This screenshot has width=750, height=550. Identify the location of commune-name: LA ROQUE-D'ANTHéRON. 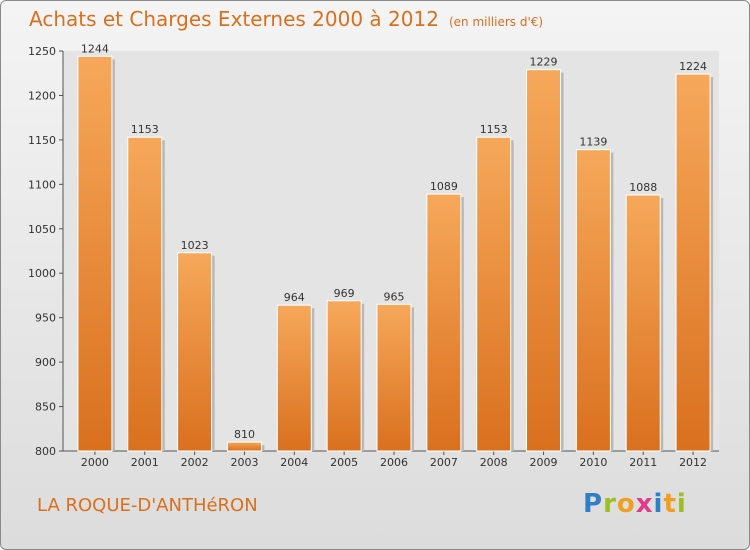
(147, 505).